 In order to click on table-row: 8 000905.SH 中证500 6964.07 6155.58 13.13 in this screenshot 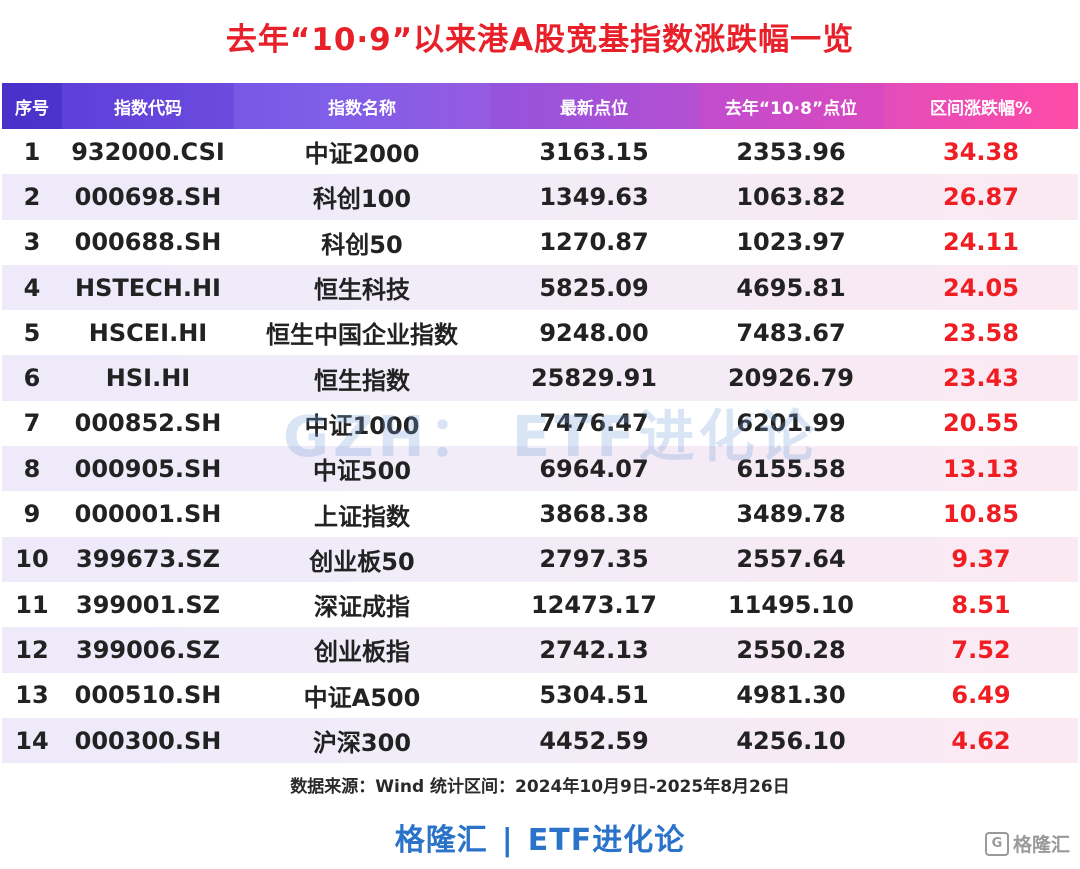, I will do `click(540, 469)`.